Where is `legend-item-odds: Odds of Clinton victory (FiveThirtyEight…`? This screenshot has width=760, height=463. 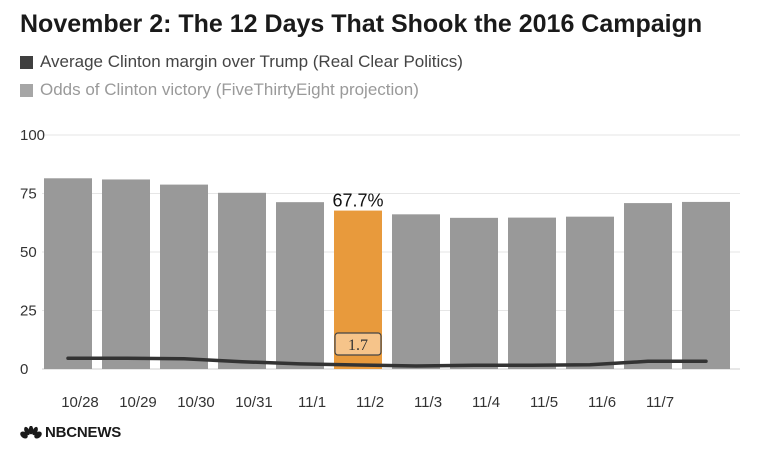 legend-item-odds: Odds of Clinton victory (FiveThirtyEight… is located at coordinates (241, 90).